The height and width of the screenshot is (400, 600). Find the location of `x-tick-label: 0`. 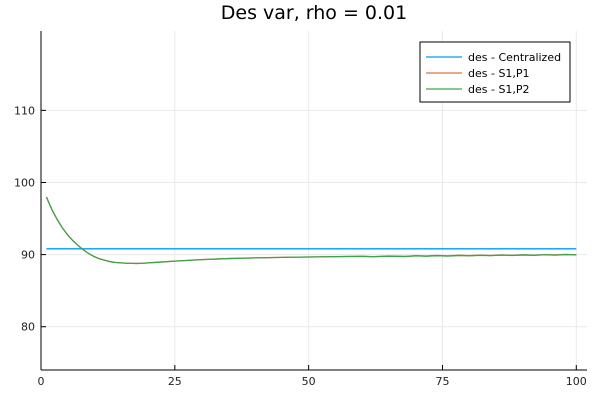

x-tick-label: 0 is located at coordinates (41, 381).